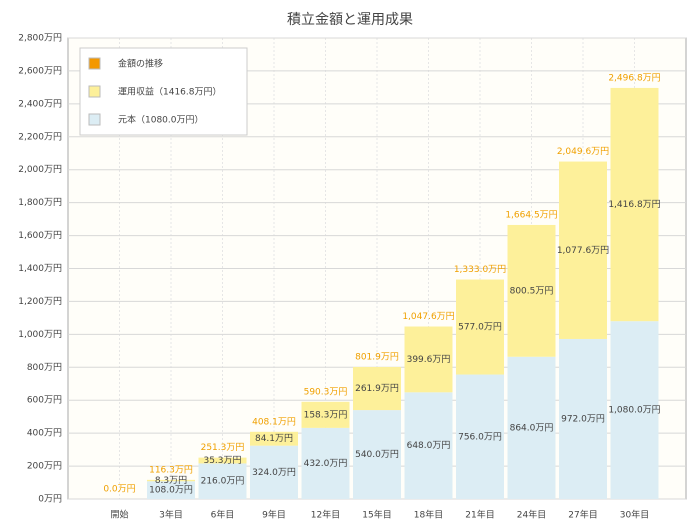 This screenshot has width=700, height=532. Describe the element at coordinates (428, 316) in the screenshot. I see `total-label: 1,047.6万円` at that location.